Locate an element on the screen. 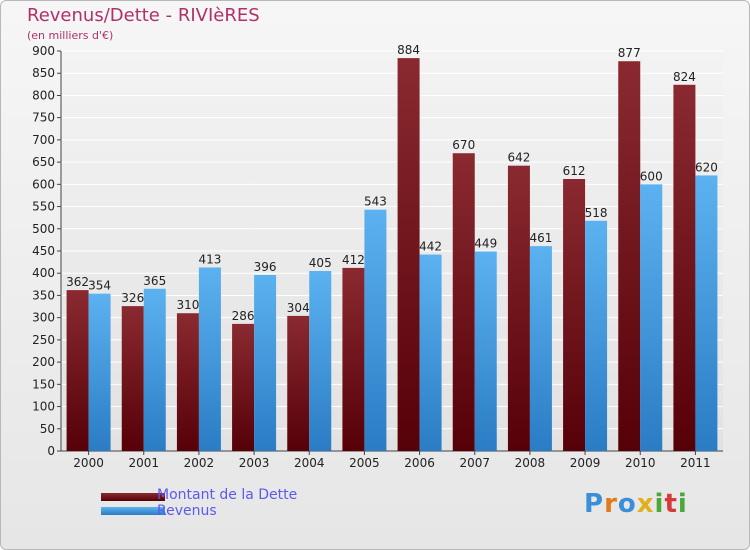  y-tick-label: 250 is located at coordinates (43, 340).